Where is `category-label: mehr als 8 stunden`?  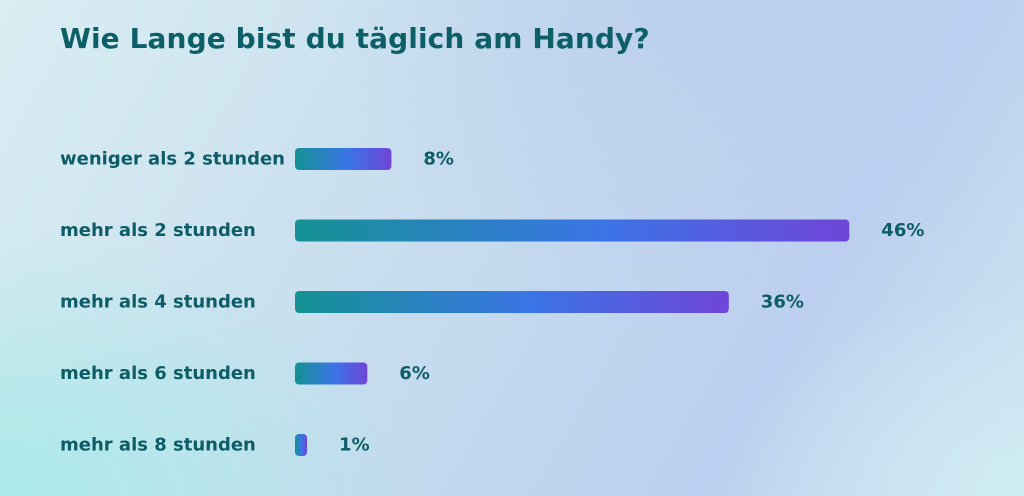 category-label: mehr als 8 stunden is located at coordinates (158, 445).